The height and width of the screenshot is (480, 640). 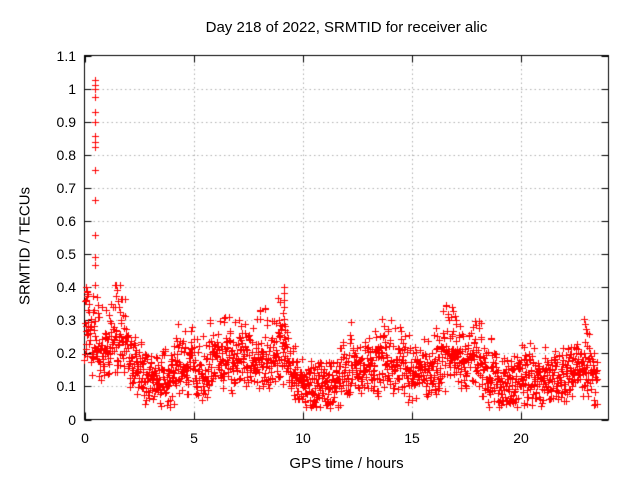 I want to click on y-tick-label: 0.7, so click(x=66, y=188).